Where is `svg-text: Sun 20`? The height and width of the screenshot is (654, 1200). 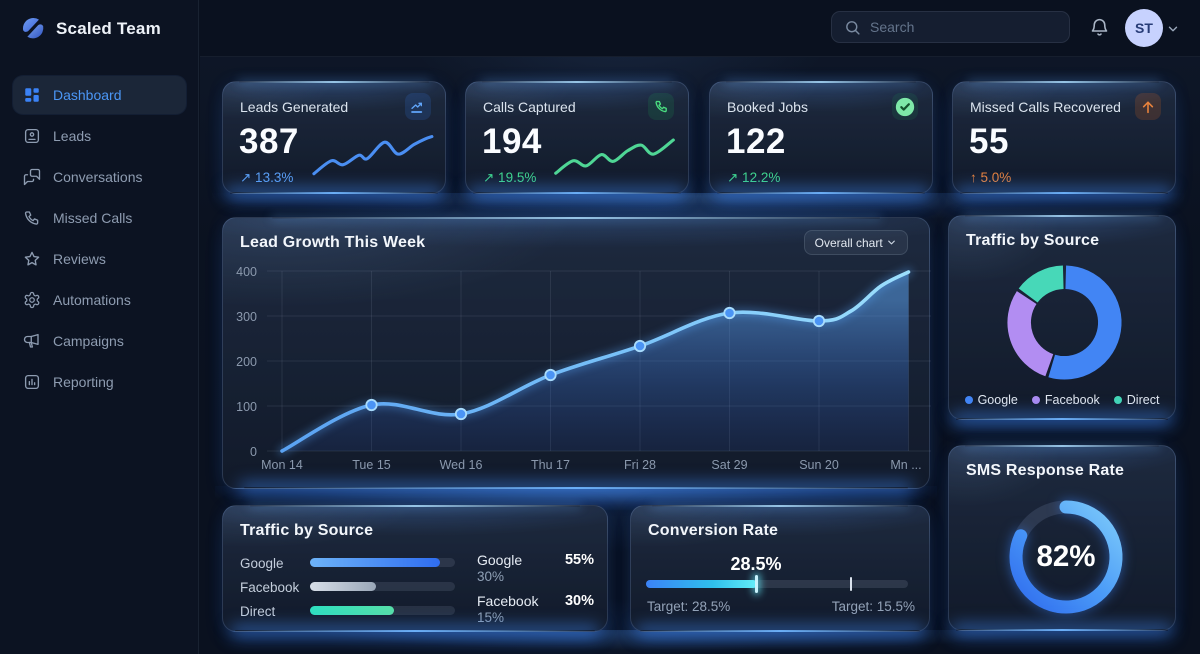 svg-text: Sun 20 is located at coordinates (819, 465).